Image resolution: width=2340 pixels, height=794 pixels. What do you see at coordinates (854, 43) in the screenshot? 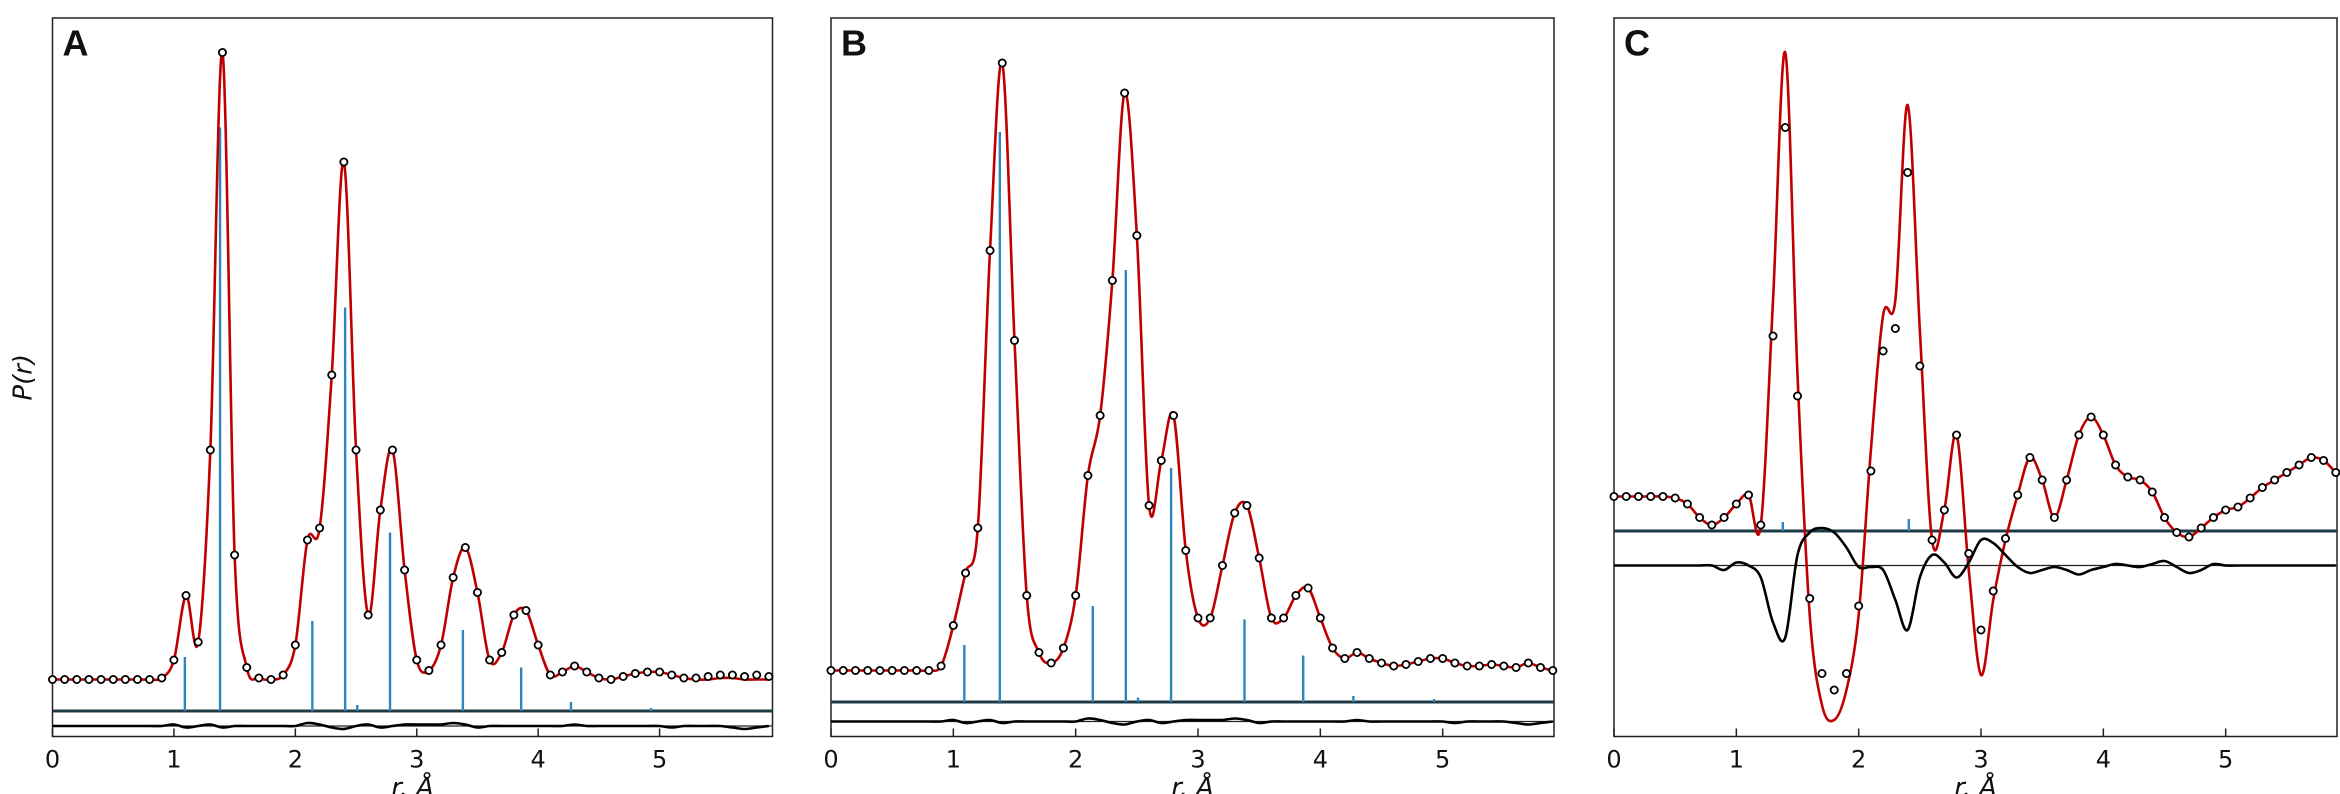
I see `panel-label: B` at bounding box center [854, 43].